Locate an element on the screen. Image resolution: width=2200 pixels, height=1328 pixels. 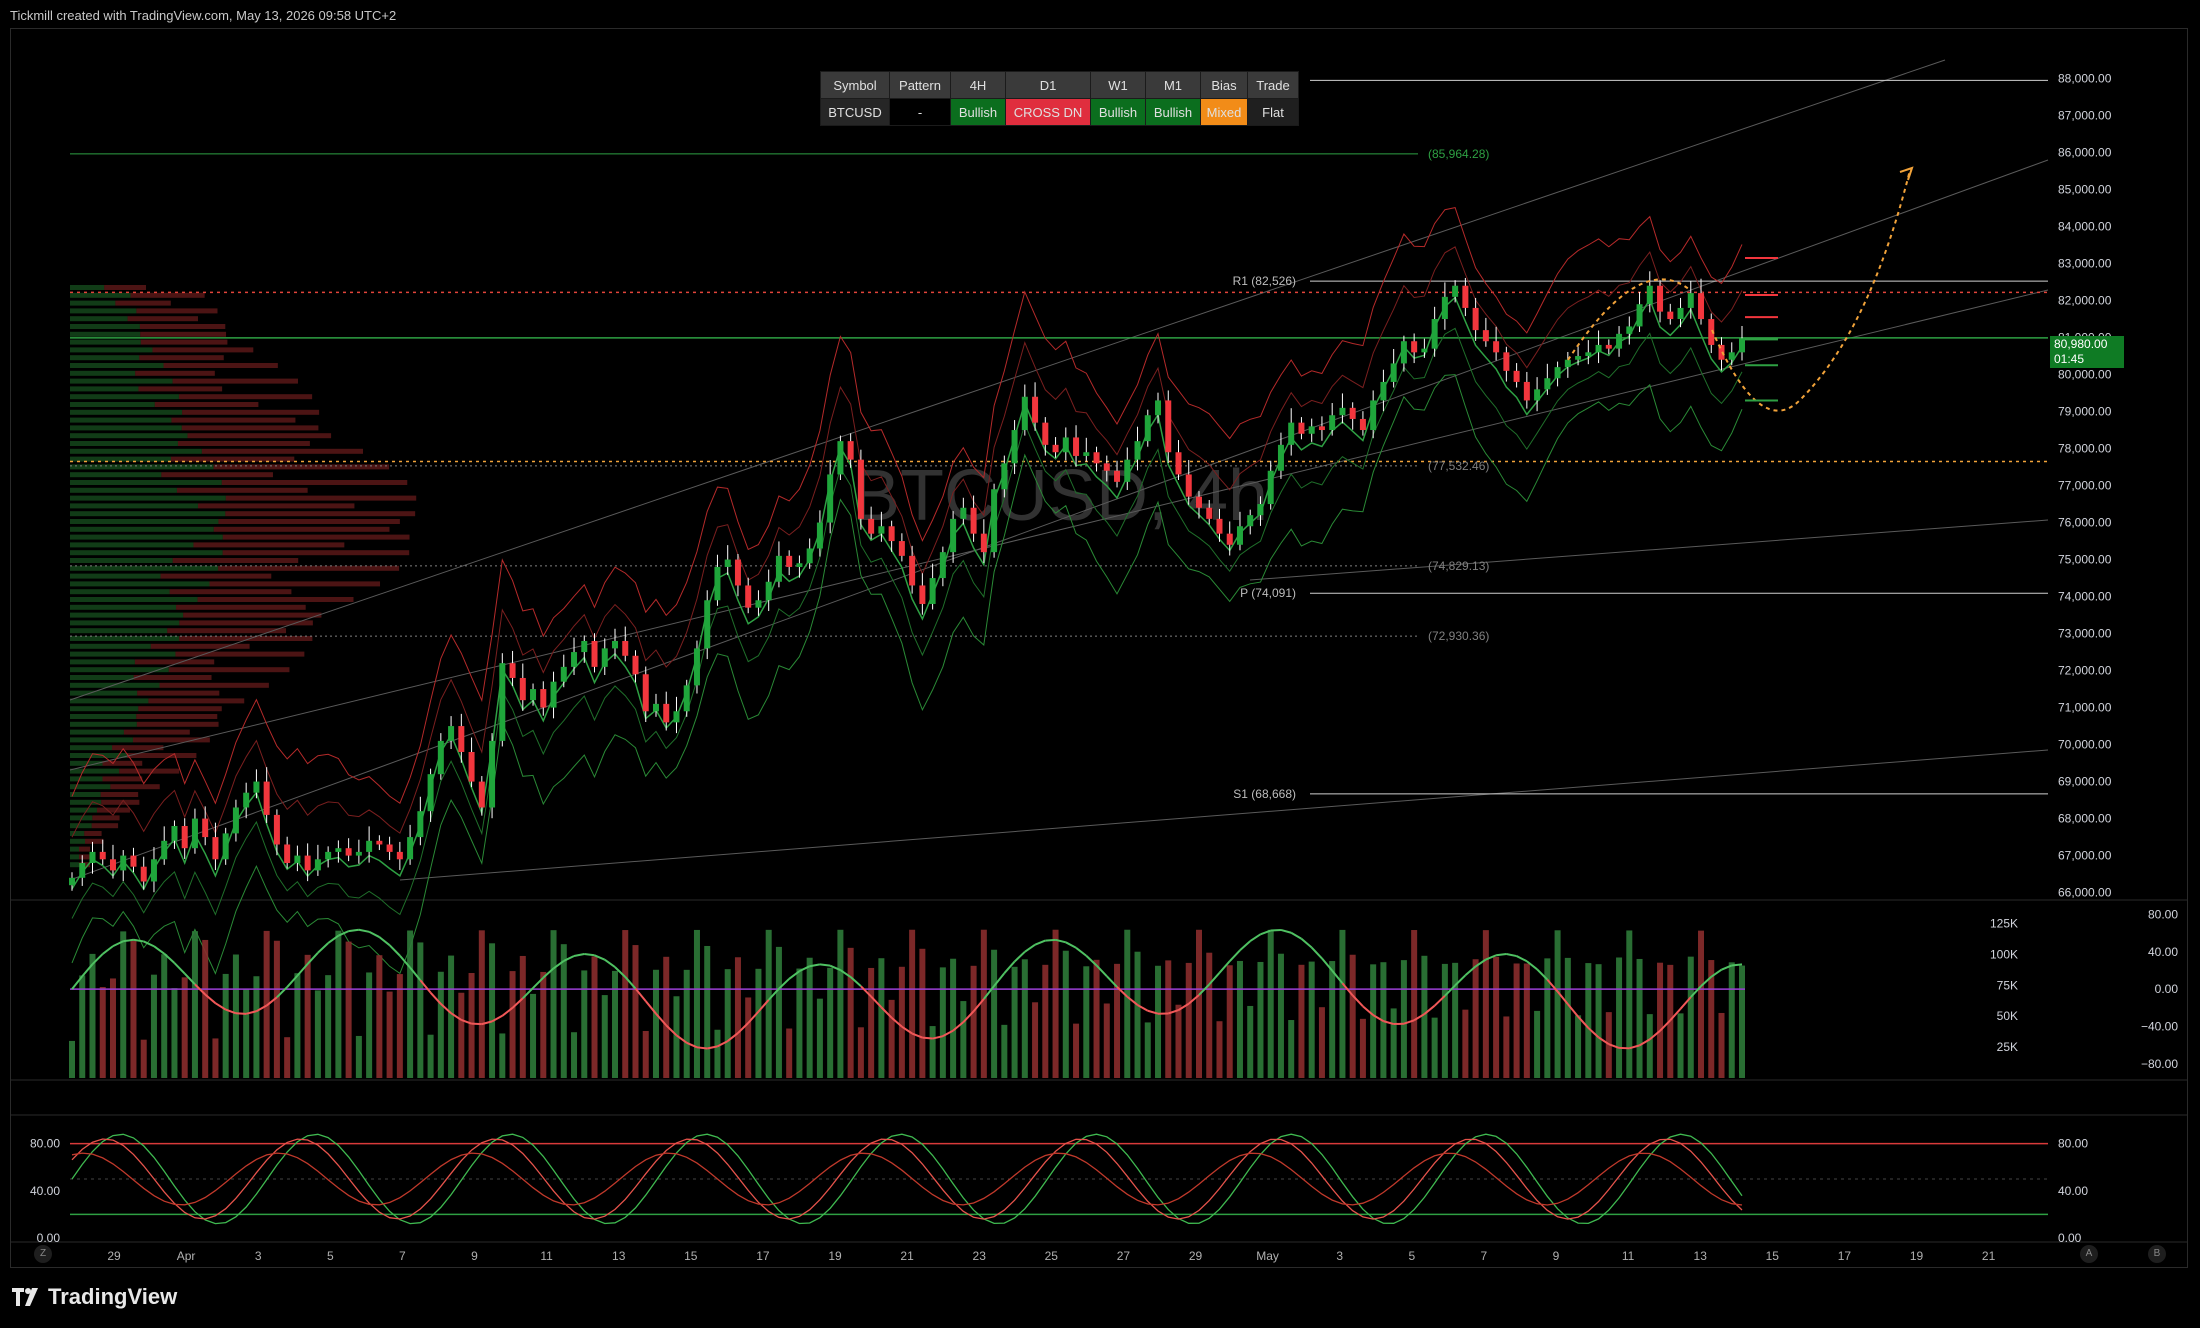
log-scale-button: B is located at coordinates (2157, 1254).